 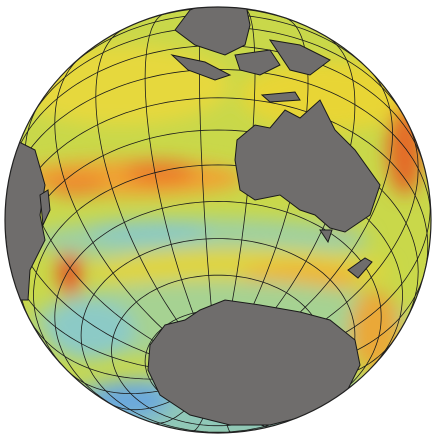 What do you see at coordinates (45, 208) in the screenshot?
I see `madagascar` at bounding box center [45, 208].